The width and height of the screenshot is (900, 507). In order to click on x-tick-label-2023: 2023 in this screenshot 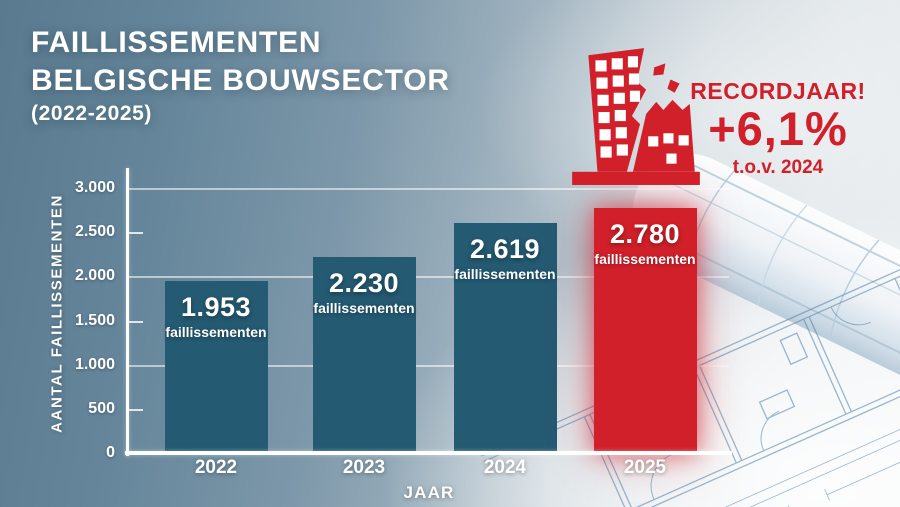, I will do `click(364, 467)`.